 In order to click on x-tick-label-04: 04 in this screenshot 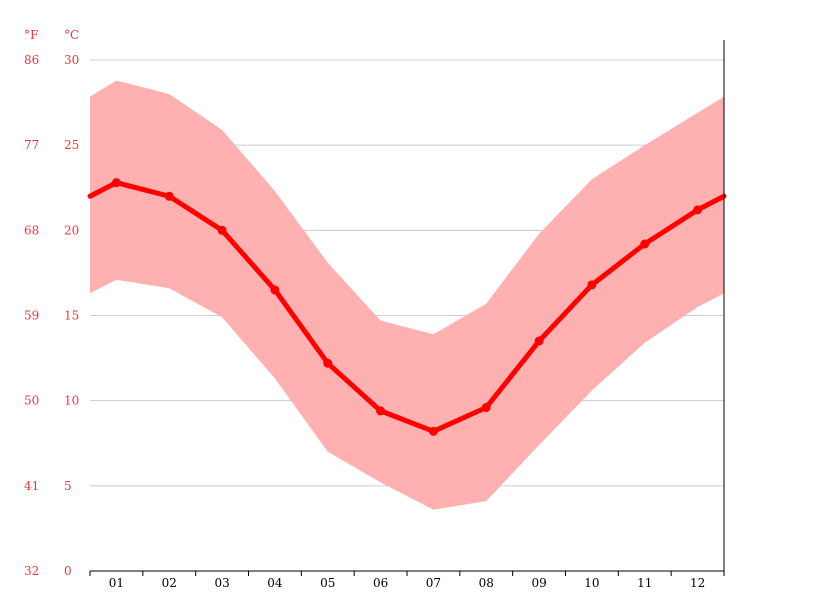, I will do `click(275, 583)`.